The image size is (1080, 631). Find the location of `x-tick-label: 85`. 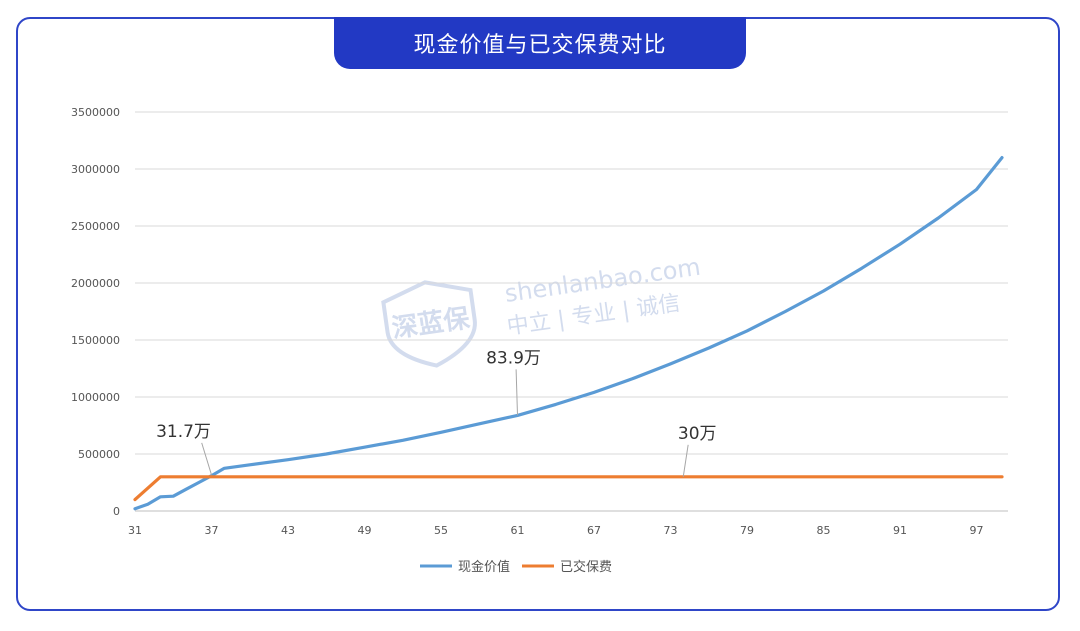

x-tick-label: 85 is located at coordinates (824, 530).